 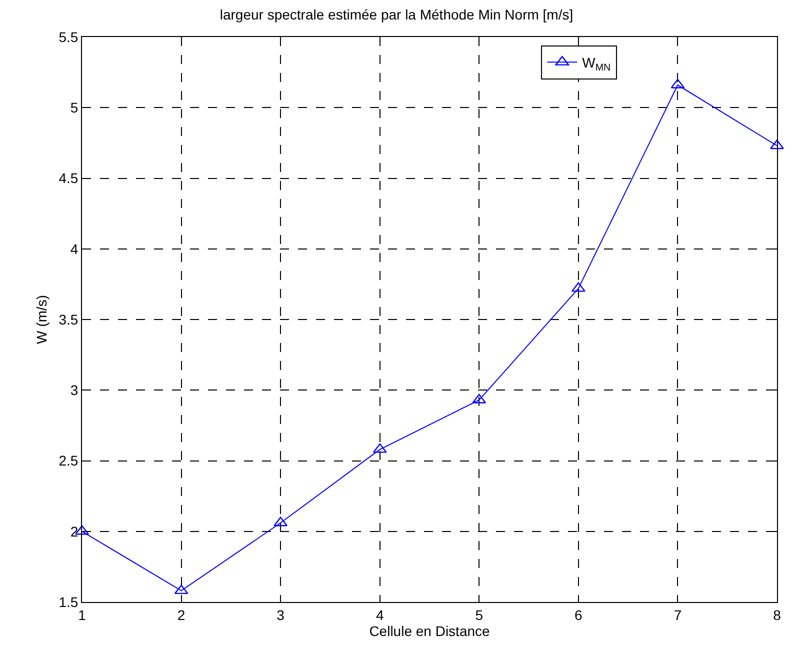 What do you see at coordinates (68, 460) in the screenshot?
I see `y-tick-label: 2.5` at bounding box center [68, 460].